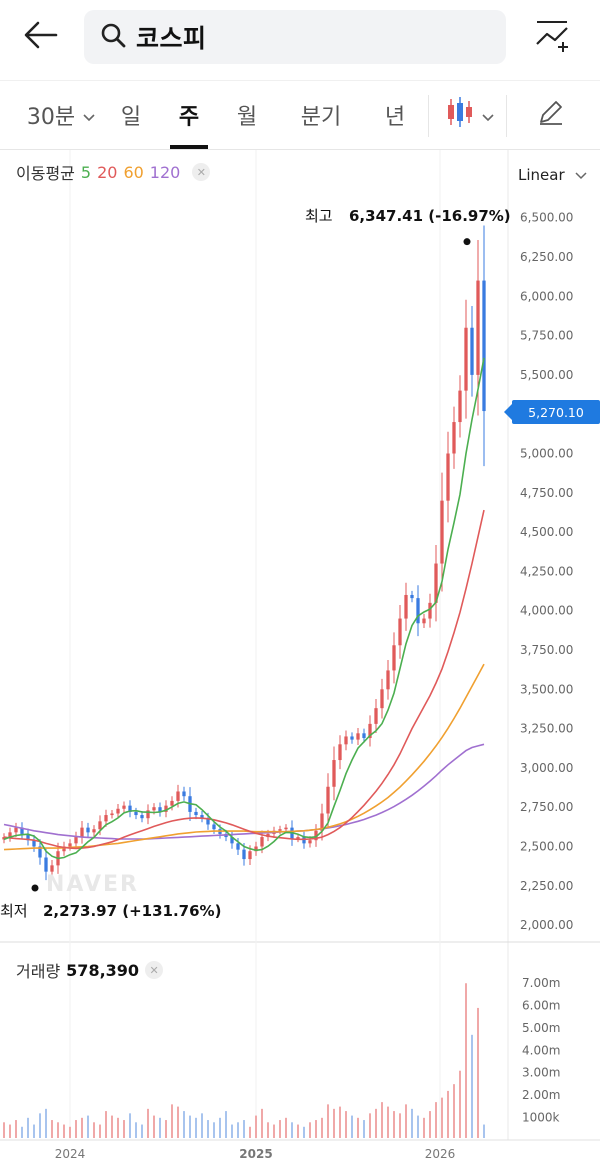  Describe the element at coordinates (132, 911) in the screenshot. I see `low-value: 2,273.97 (+131.76%)` at that location.